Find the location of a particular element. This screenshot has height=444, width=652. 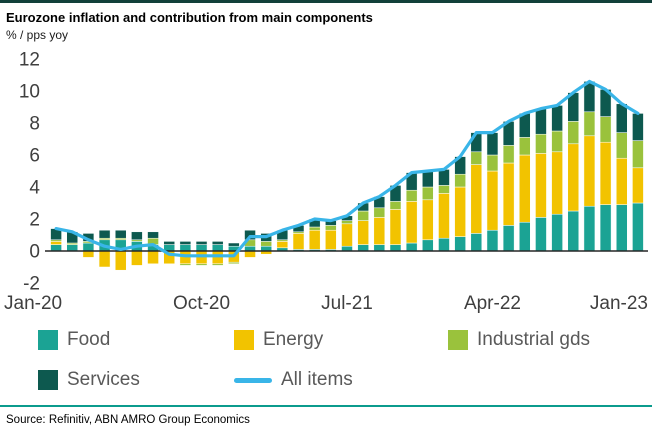

bottom-accent-rule is located at coordinates (326, 406).